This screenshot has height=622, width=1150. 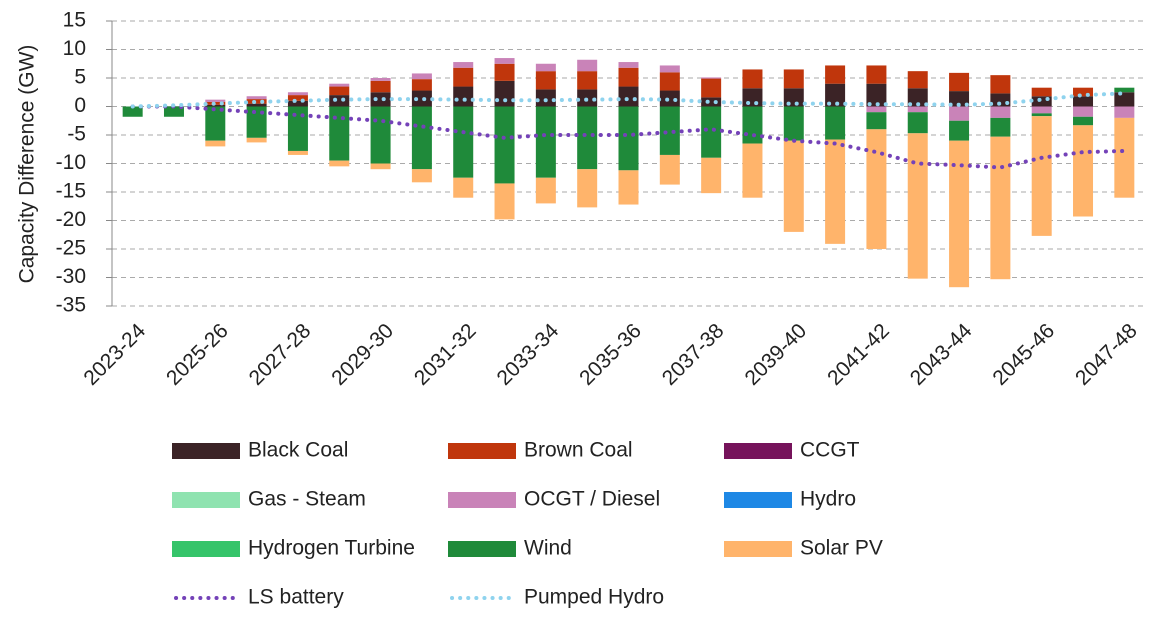 What do you see at coordinates (828, 499) in the screenshot?
I see `legend-label: Hydro` at bounding box center [828, 499].